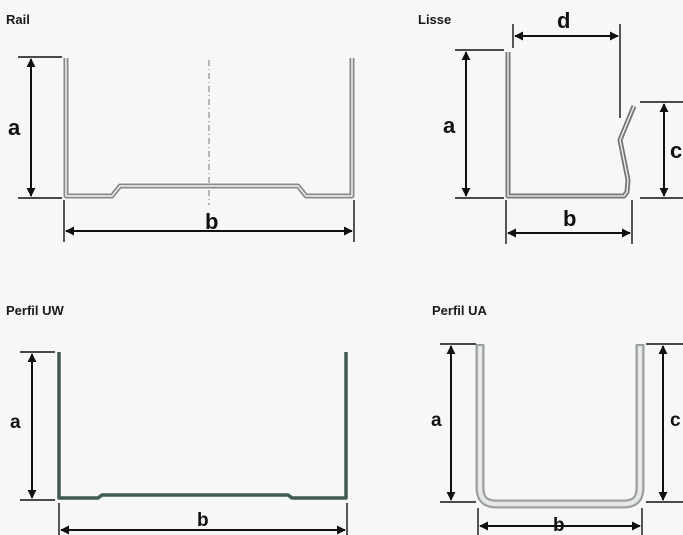 The height and width of the screenshot is (535, 683). What do you see at coordinates (436, 420) in the screenshot?
I see `ua-a-label: a` at bounding box center [436, 420].